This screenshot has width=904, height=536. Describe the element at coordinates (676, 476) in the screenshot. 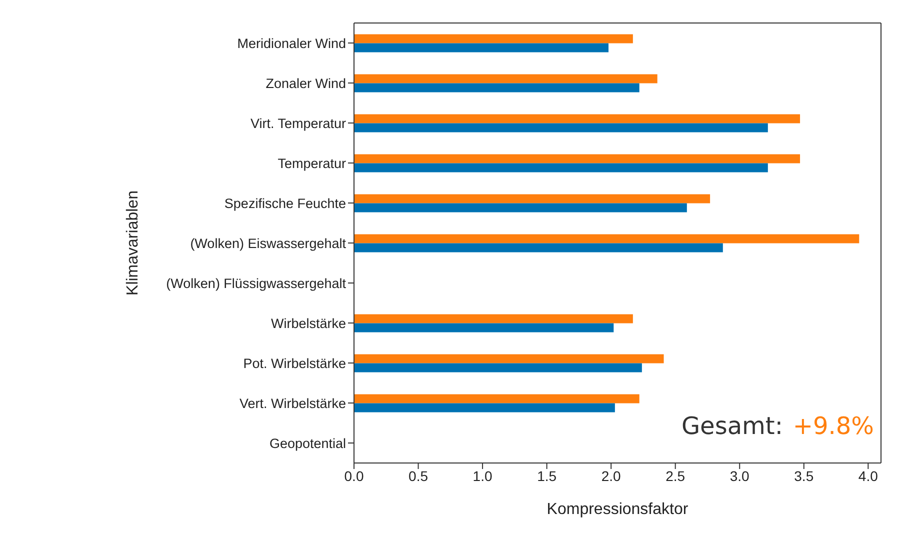

I see `x-tick-label: 2.5` at that location.